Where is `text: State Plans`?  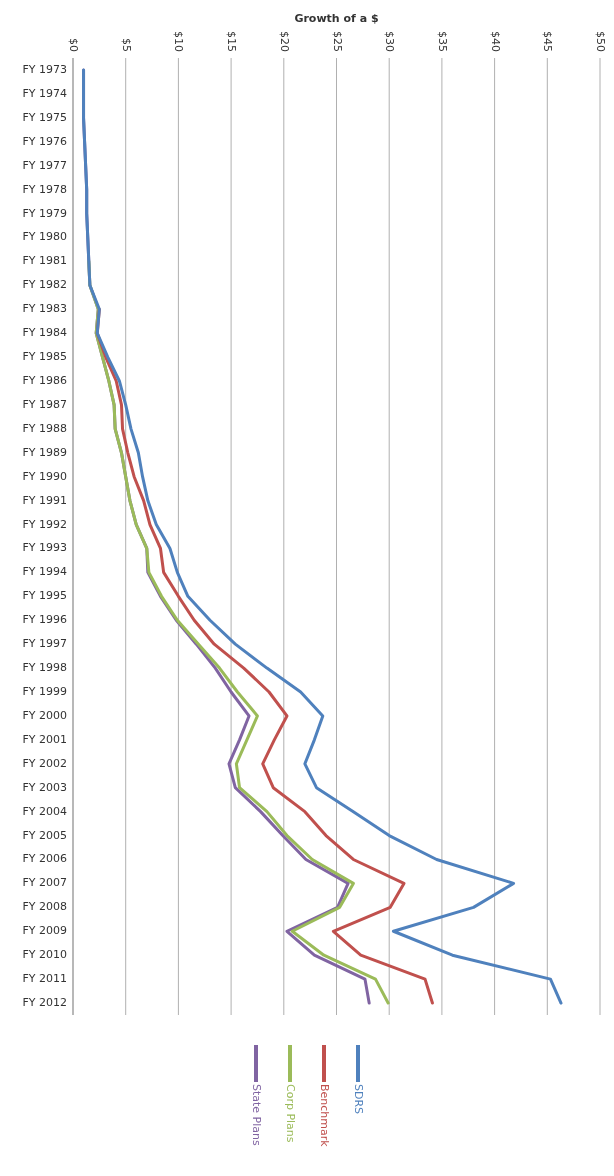 text: State Plans is located at coordinates (256, 1115).